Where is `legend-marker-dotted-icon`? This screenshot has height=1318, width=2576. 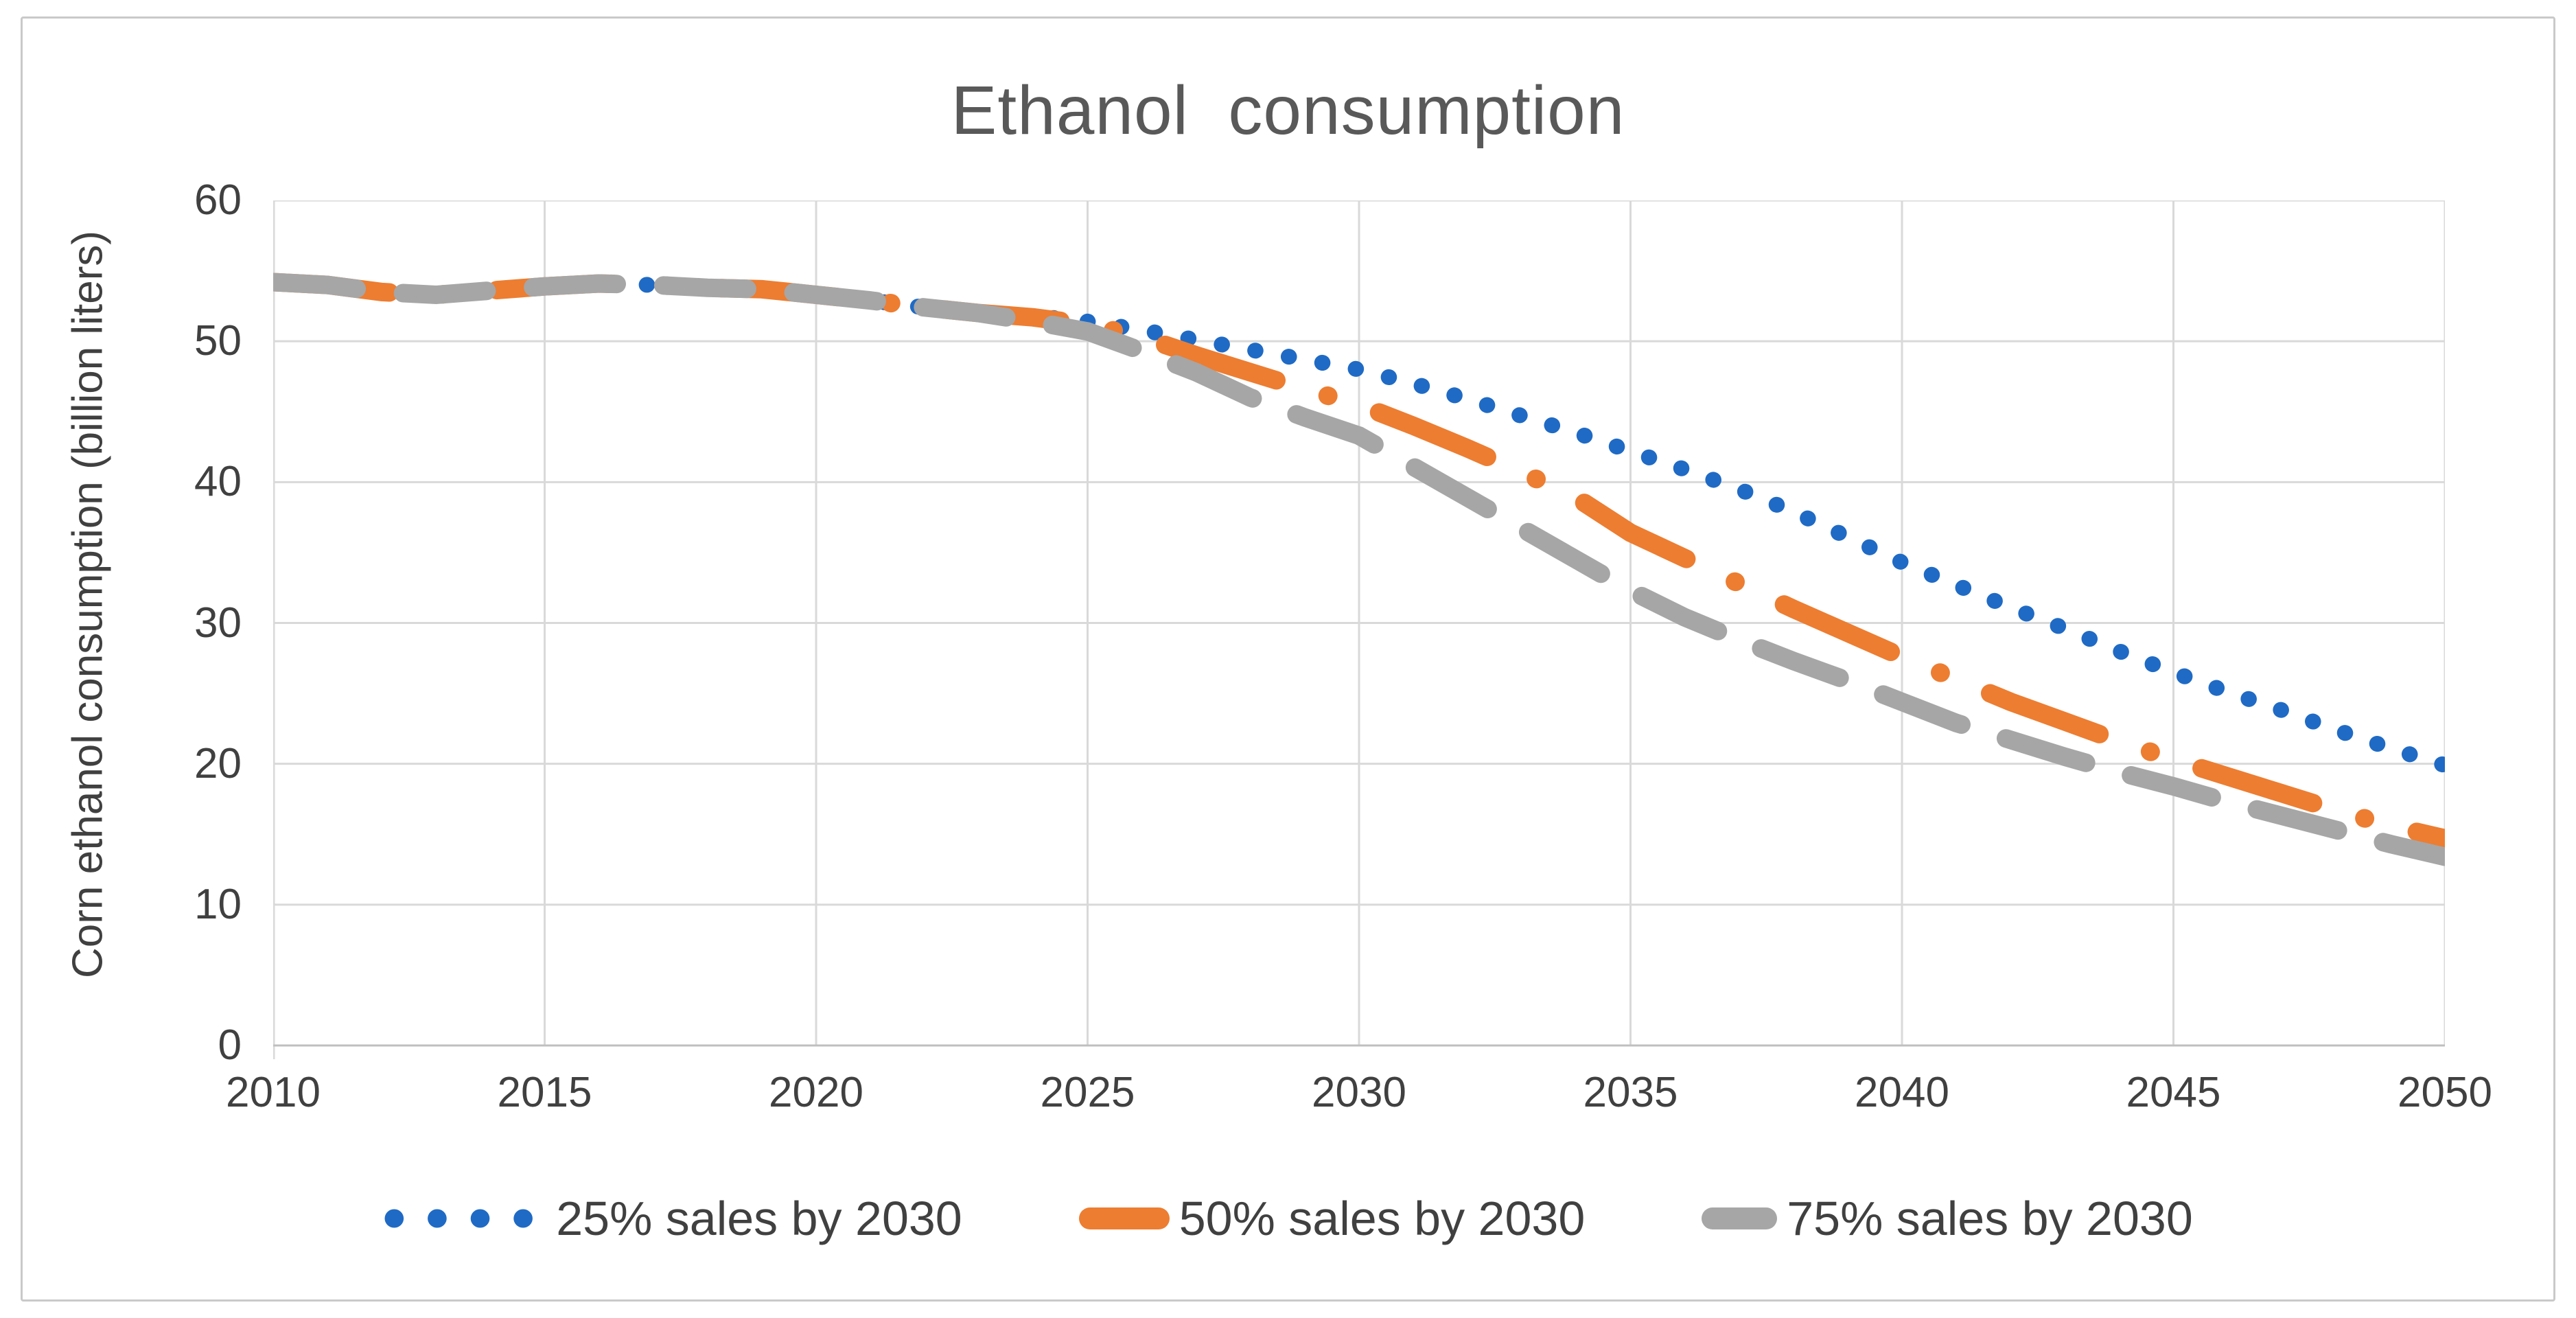
legend-marker-dotted-icon is located at coordinates (464, 1218).